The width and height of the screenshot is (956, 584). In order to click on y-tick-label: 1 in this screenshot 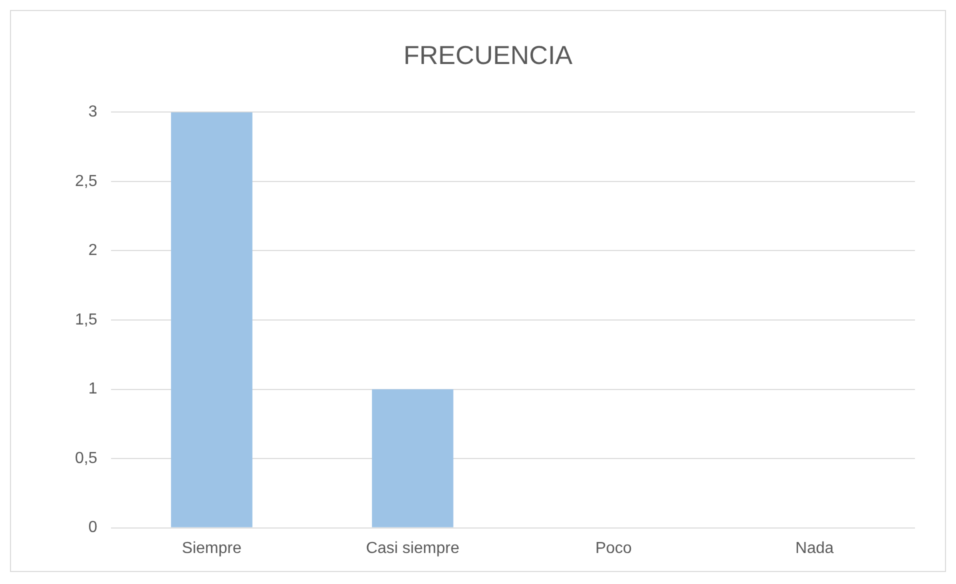, I will do `click(93, 389)`.